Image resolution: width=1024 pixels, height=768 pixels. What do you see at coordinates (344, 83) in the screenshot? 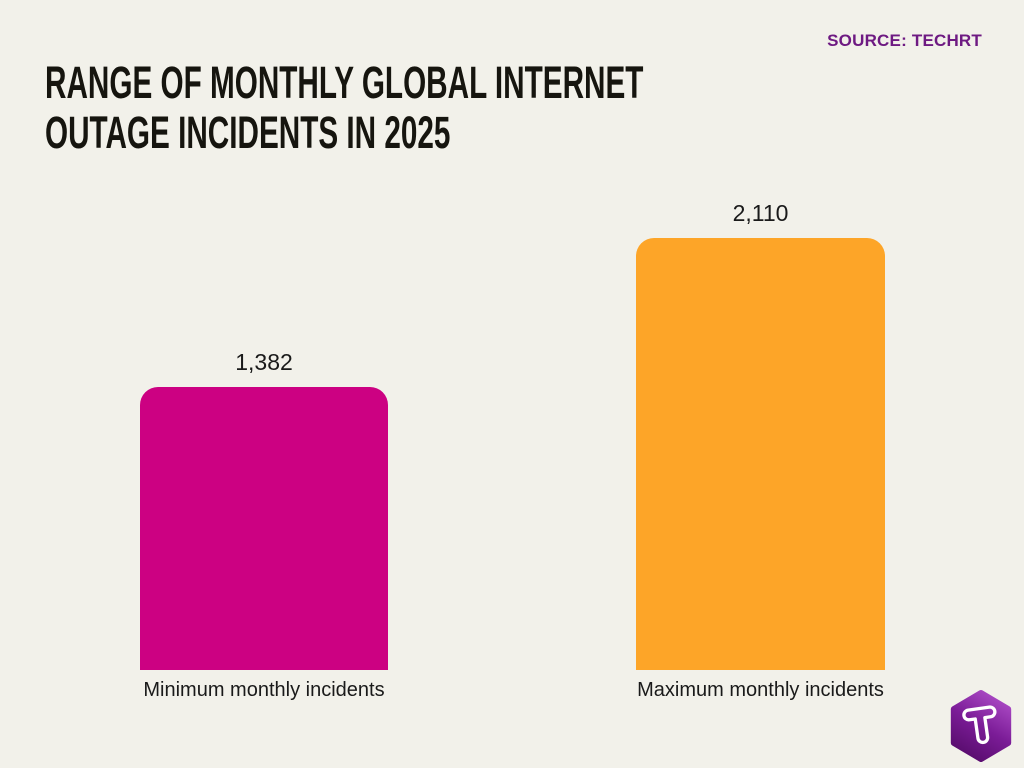
I see `chart-title-line-1: RANGE OF MONTHLY GLOBAL INTERNET` at bounding box center [344, 83].